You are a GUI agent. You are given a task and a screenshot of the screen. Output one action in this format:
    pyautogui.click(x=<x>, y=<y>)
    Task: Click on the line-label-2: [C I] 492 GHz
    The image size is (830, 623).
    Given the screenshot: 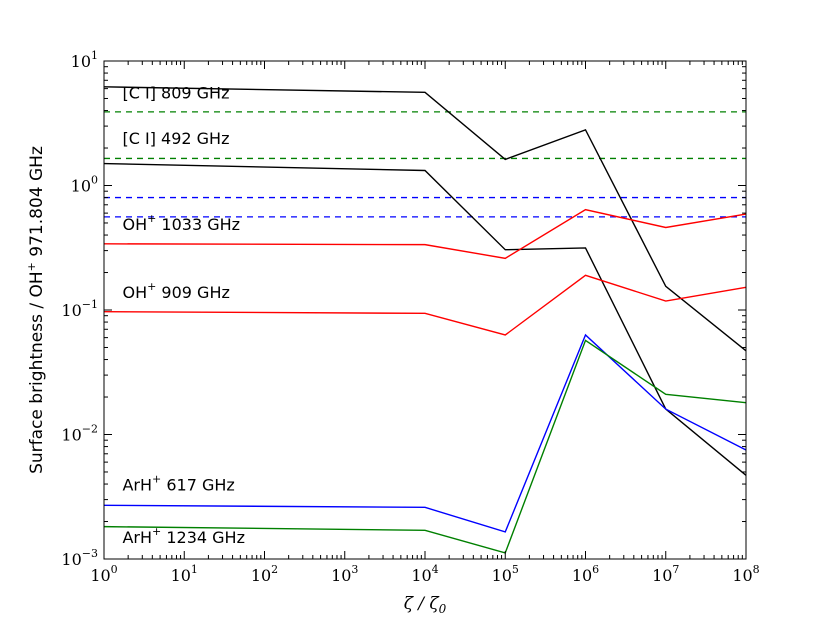 What is the action you would take?
    pyautogui.click(x=175, y=138)
    